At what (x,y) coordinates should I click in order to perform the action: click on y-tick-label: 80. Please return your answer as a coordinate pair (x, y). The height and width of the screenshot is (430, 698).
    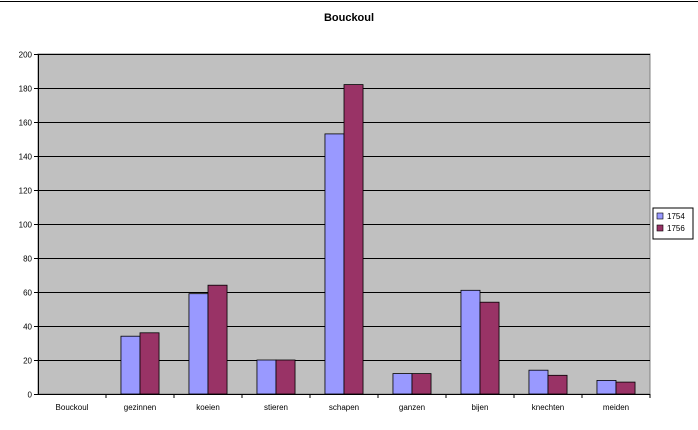
    Looking at the image, I should click on (27, 259).